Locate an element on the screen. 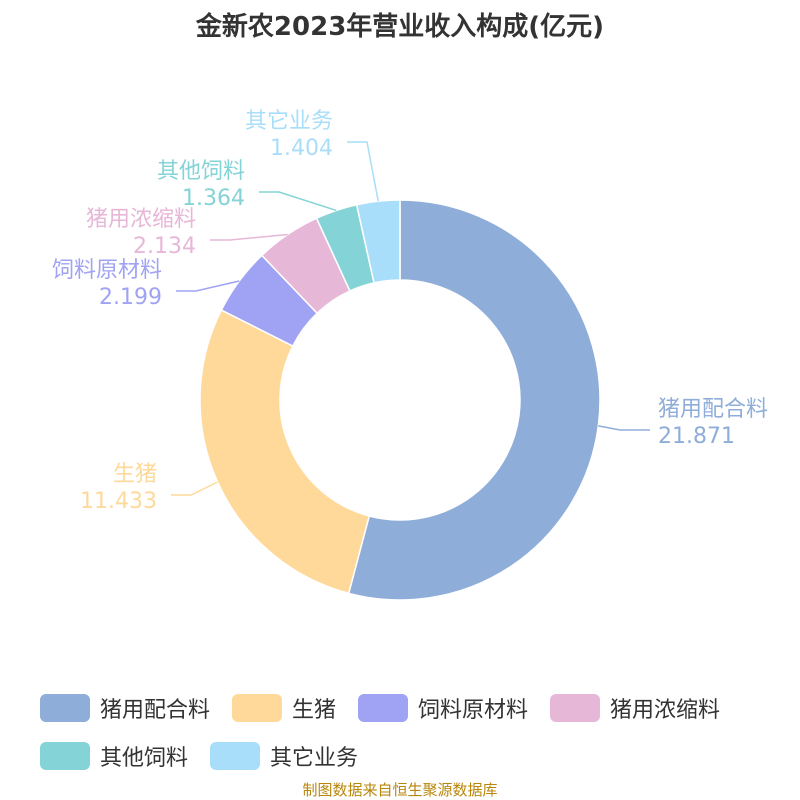 The image size is (800, 800). slice-name-label: 猪用配合料 is located at coordinates (713, 409).